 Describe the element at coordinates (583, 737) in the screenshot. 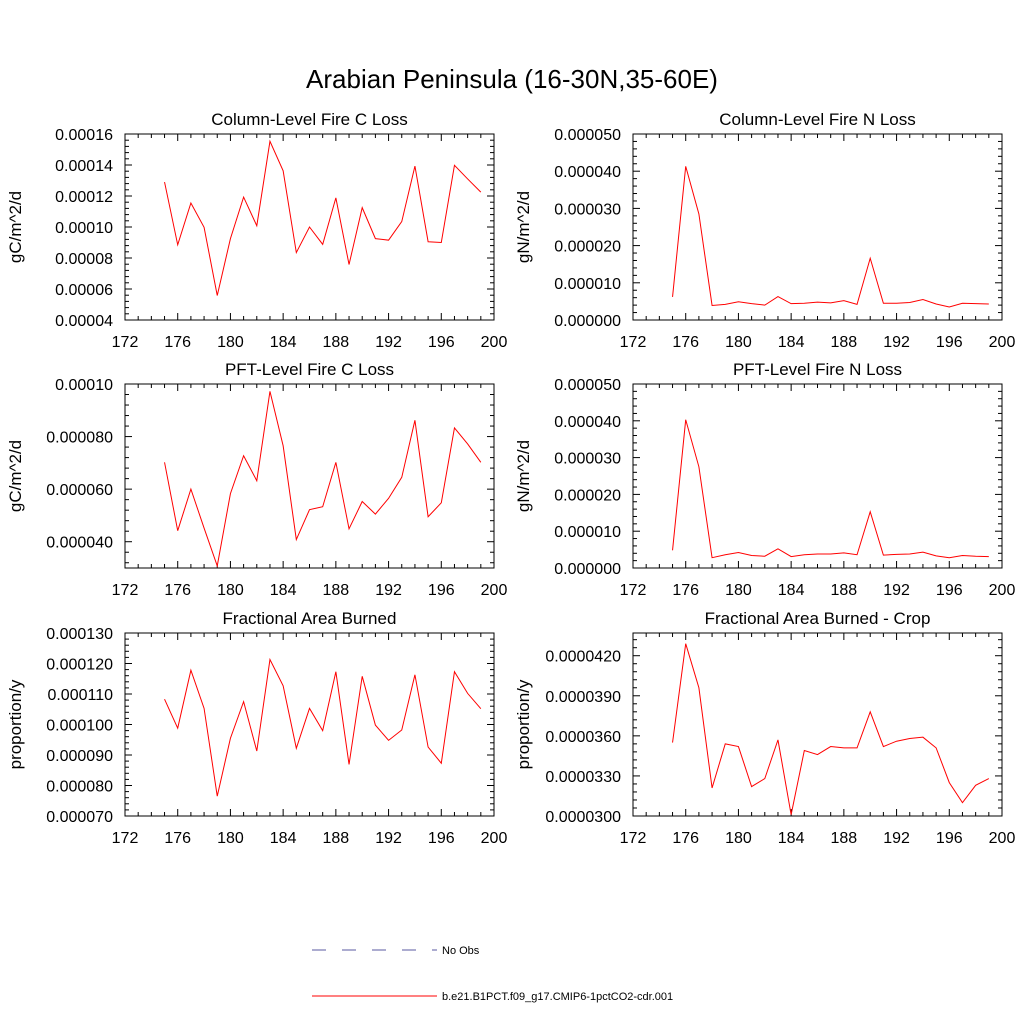

I see `y-tick-label: 0.0000360` at that location.